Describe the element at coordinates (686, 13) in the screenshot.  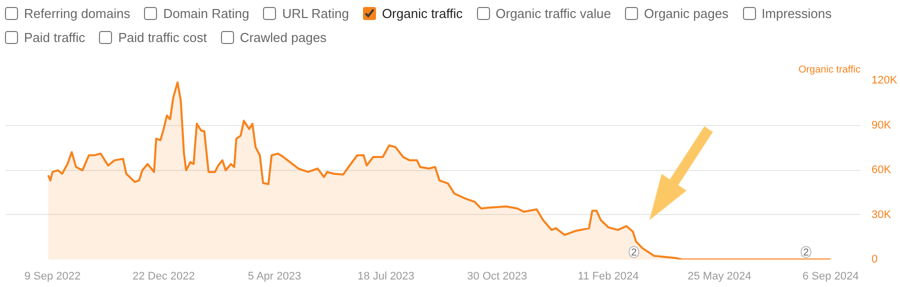
I see `text: Organic pages` at that location.